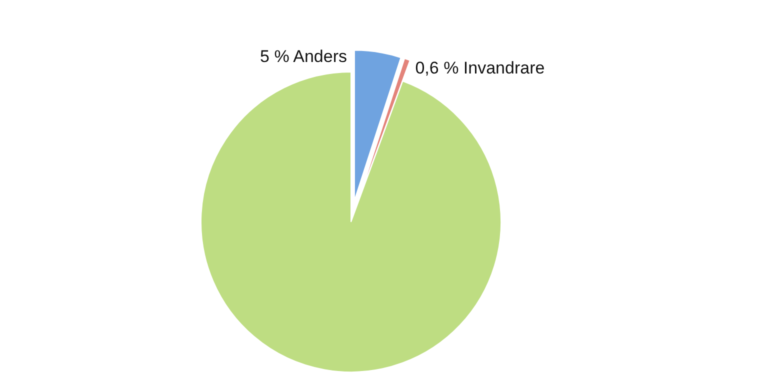 The width and height of the screenshot is (780, 390). What do you see at coordinates (480, 68) in the screenshot?
I see `data-label: 0,6 % Invandrare` at bounding box center [480, 68].